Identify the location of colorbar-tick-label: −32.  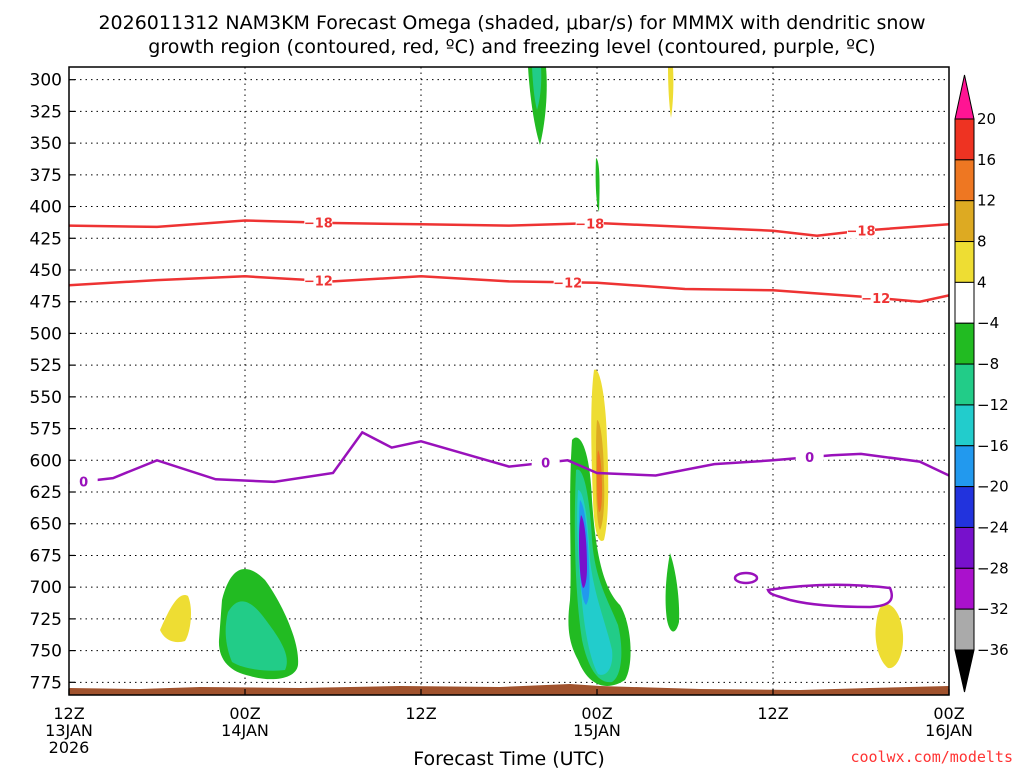
(993, 609).